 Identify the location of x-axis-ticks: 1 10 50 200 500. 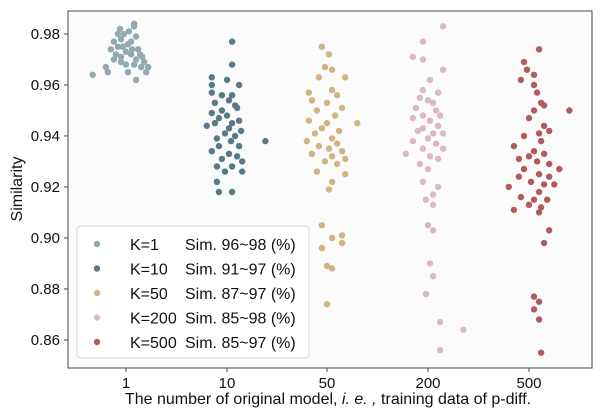
(332, 380).